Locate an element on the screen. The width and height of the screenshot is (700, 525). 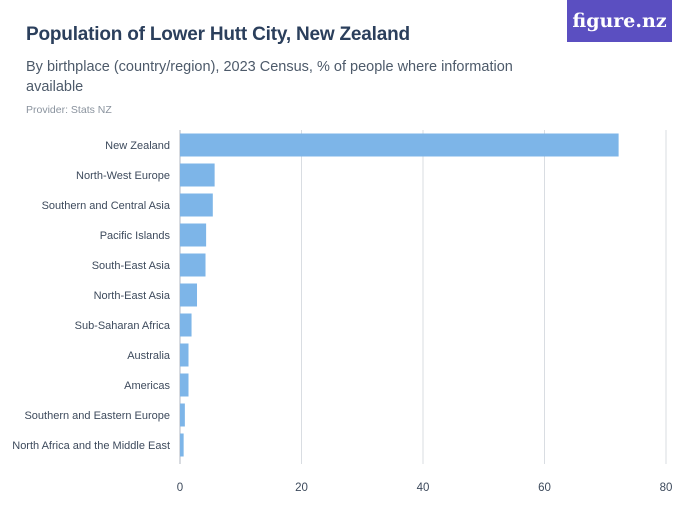
figure-nz-logo: figure.nz is located at coordinates (619, 21).